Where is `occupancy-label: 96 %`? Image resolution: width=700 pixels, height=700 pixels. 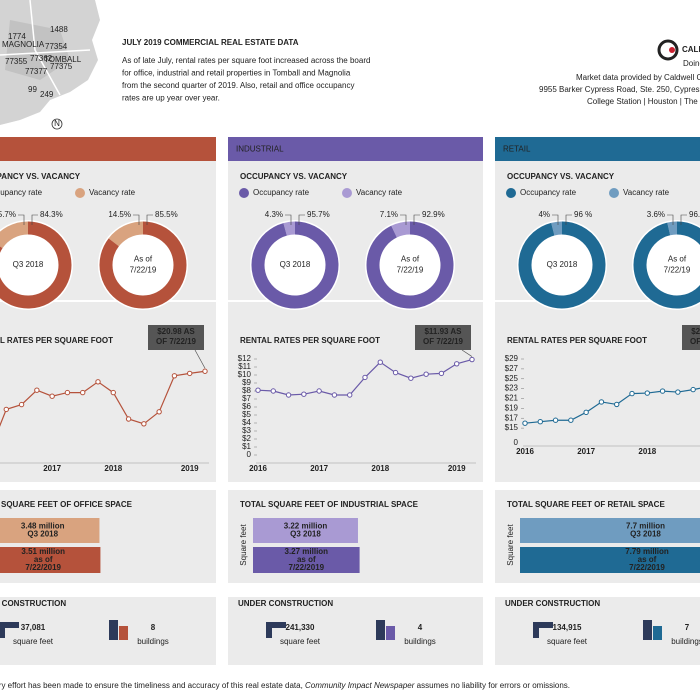 occupancy-label: 96 % is located at coordinates (583, 214).